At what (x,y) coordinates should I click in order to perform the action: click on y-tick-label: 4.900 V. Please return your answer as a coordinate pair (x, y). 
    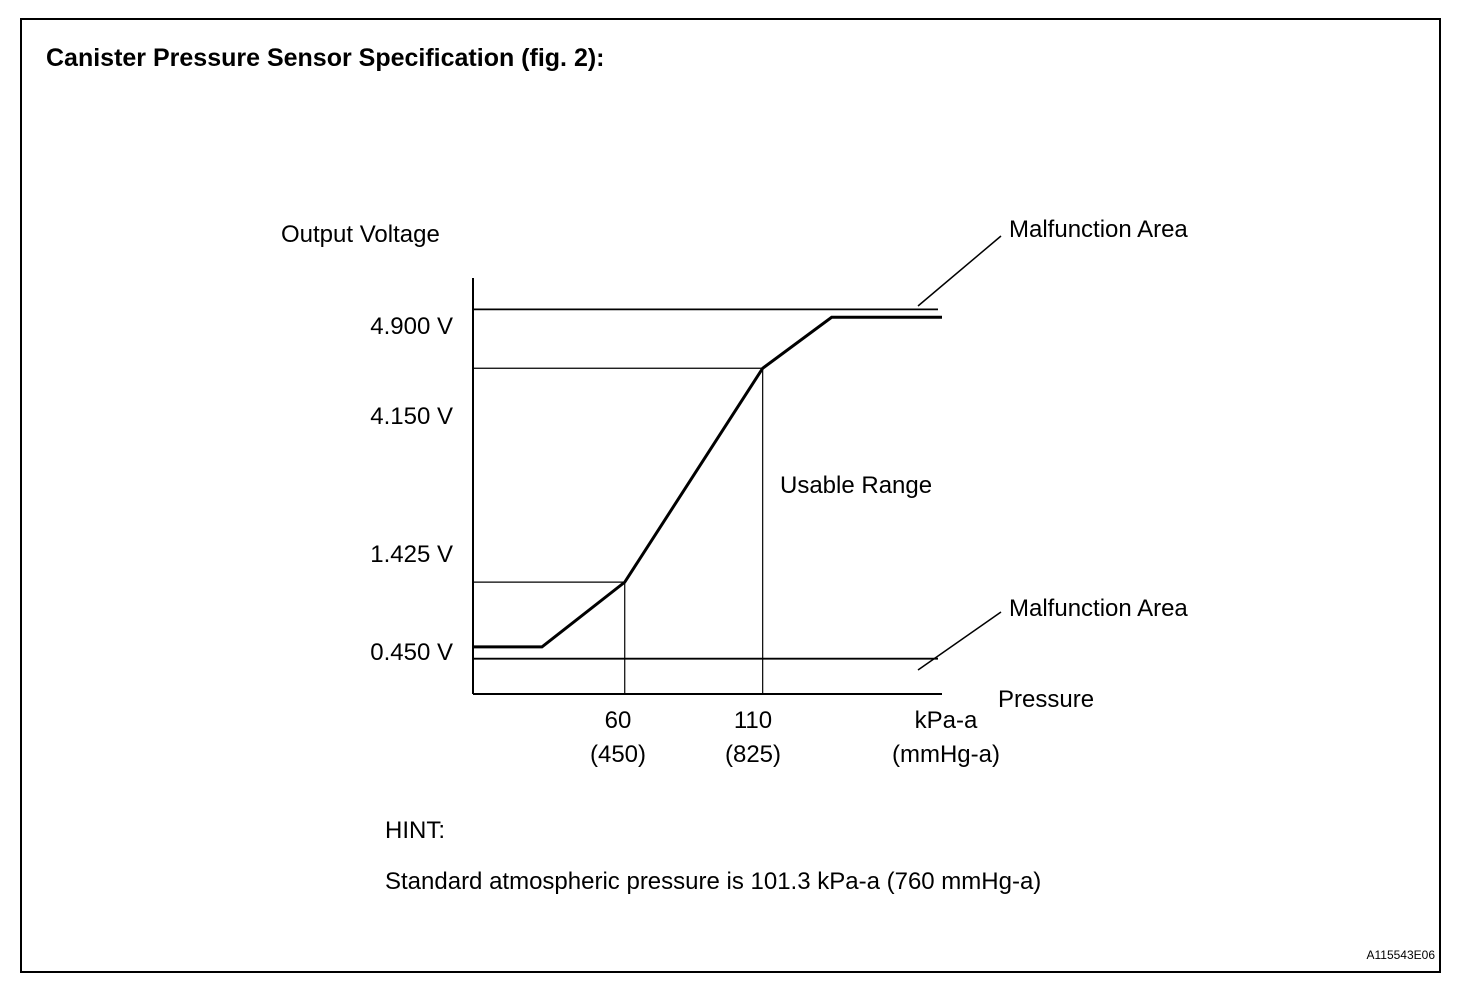
    Looking at the image, I should click on (411, 326).